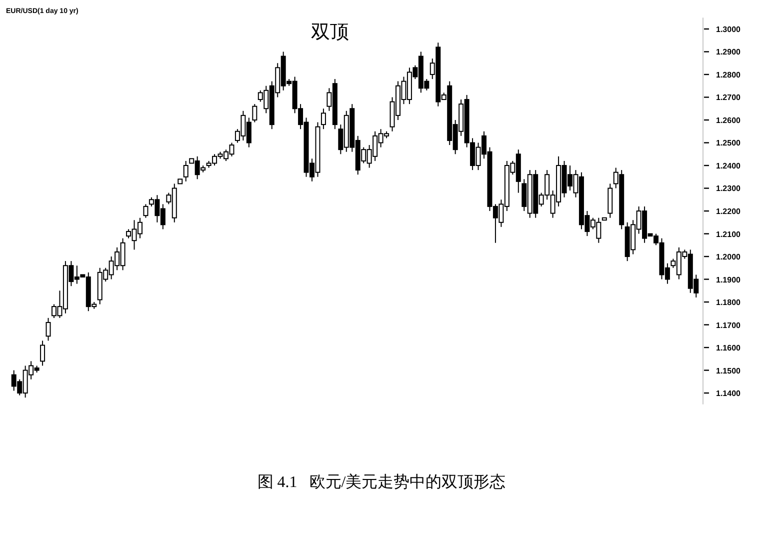  I want to click on y-tick-label: 1.1900, so click(729, 279).